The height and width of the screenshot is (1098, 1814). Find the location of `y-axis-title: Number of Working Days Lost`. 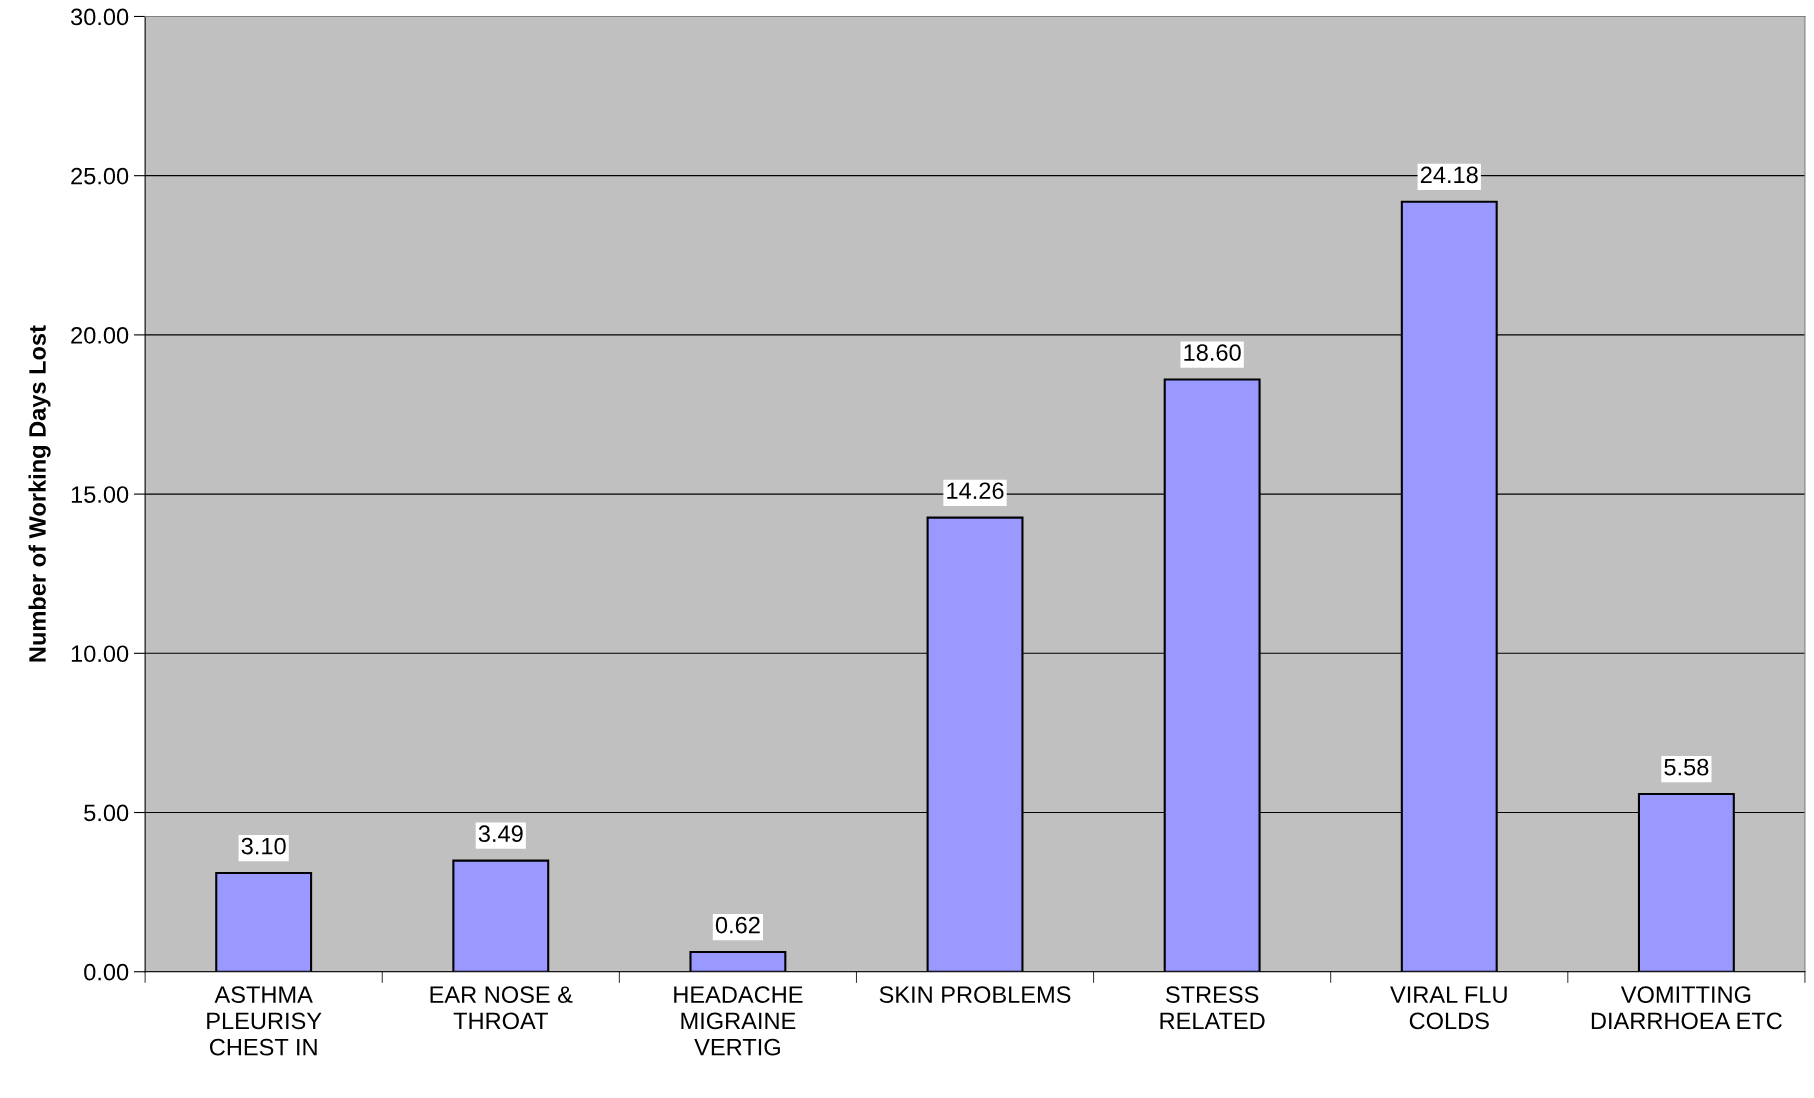

y-axis-title: Number of Working Days Lost is located at coordinates (39, 493).